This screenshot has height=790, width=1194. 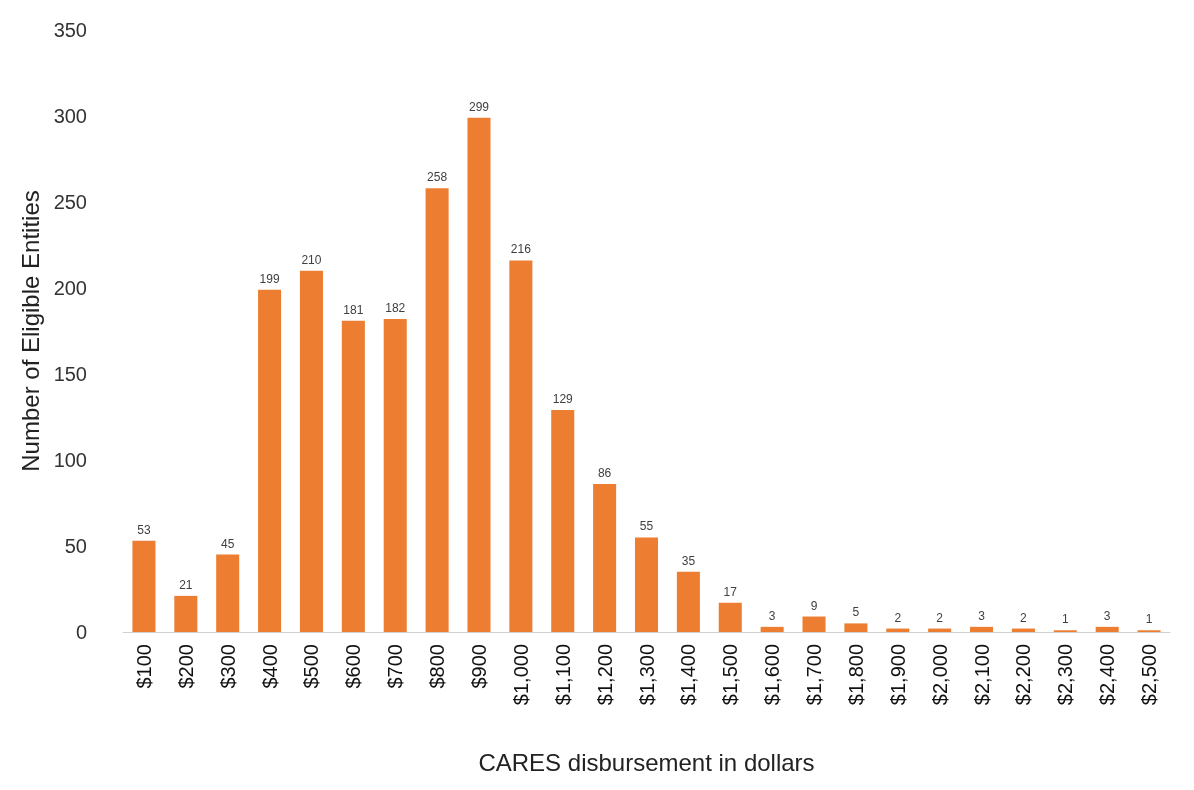 What do you see at coordinates (81, 632) in the screenshot?
I see `y-tick-label: 0` at bounding box center [81, 632].